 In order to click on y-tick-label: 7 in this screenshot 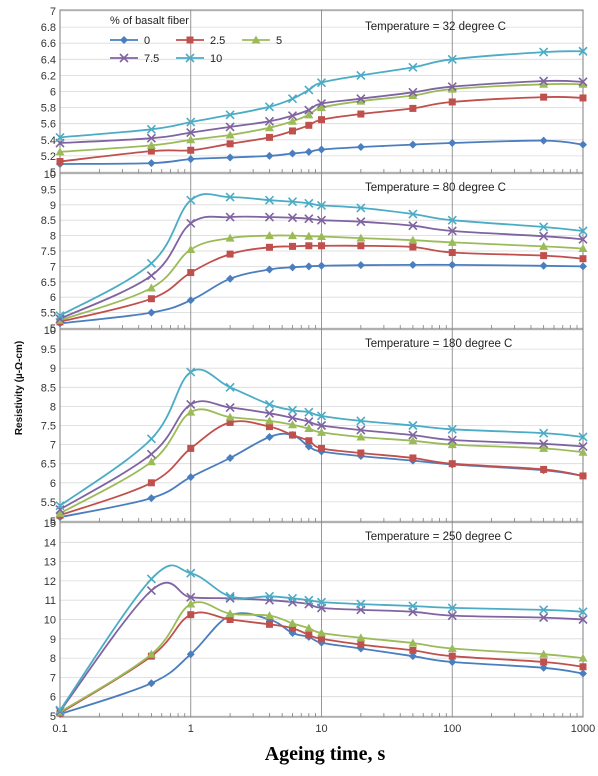, I will do `click(53, 12)`.